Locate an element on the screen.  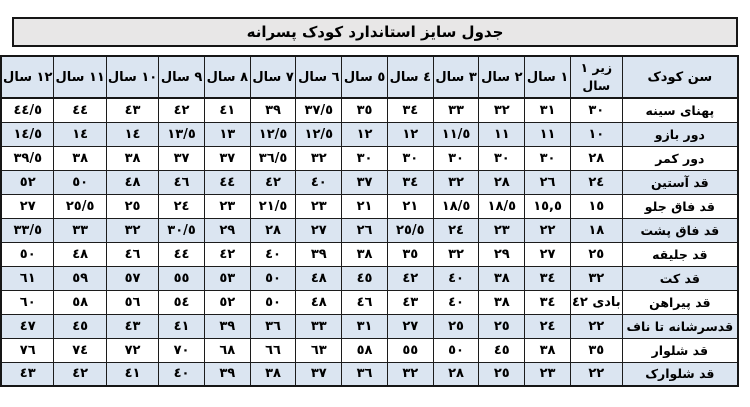
age-header: ١٢ سال is located at coordinates (27, 77).